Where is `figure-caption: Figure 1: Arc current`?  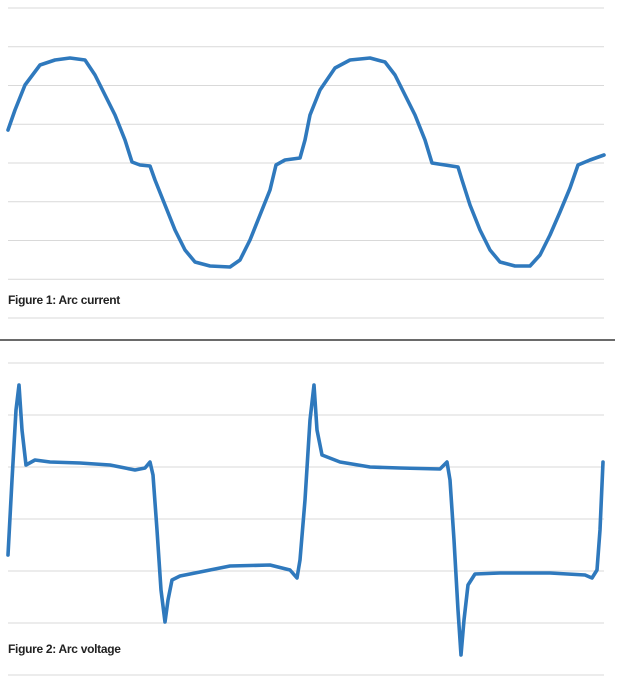
figure-caption: Figure 1: Arc current is located at coordinates (64, 300).